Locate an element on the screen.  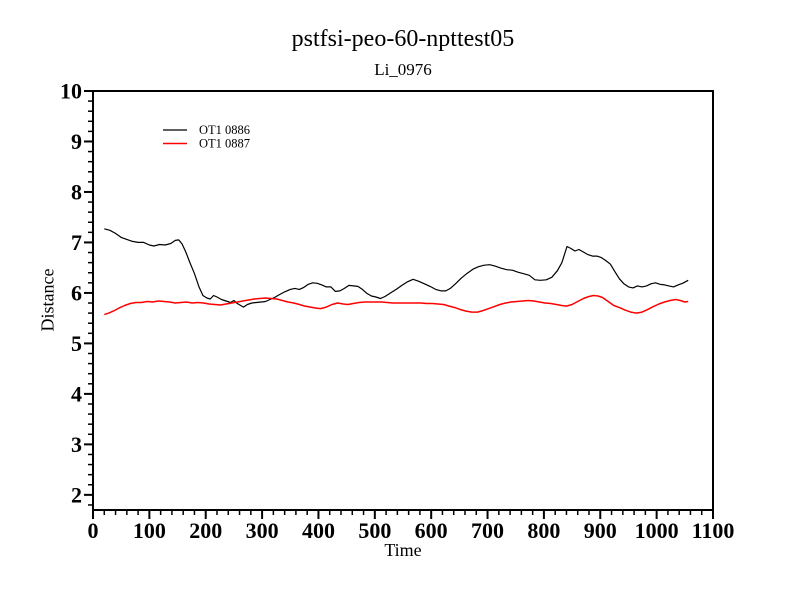
y-tick-label: 3 is located at coordinates (76, 444).